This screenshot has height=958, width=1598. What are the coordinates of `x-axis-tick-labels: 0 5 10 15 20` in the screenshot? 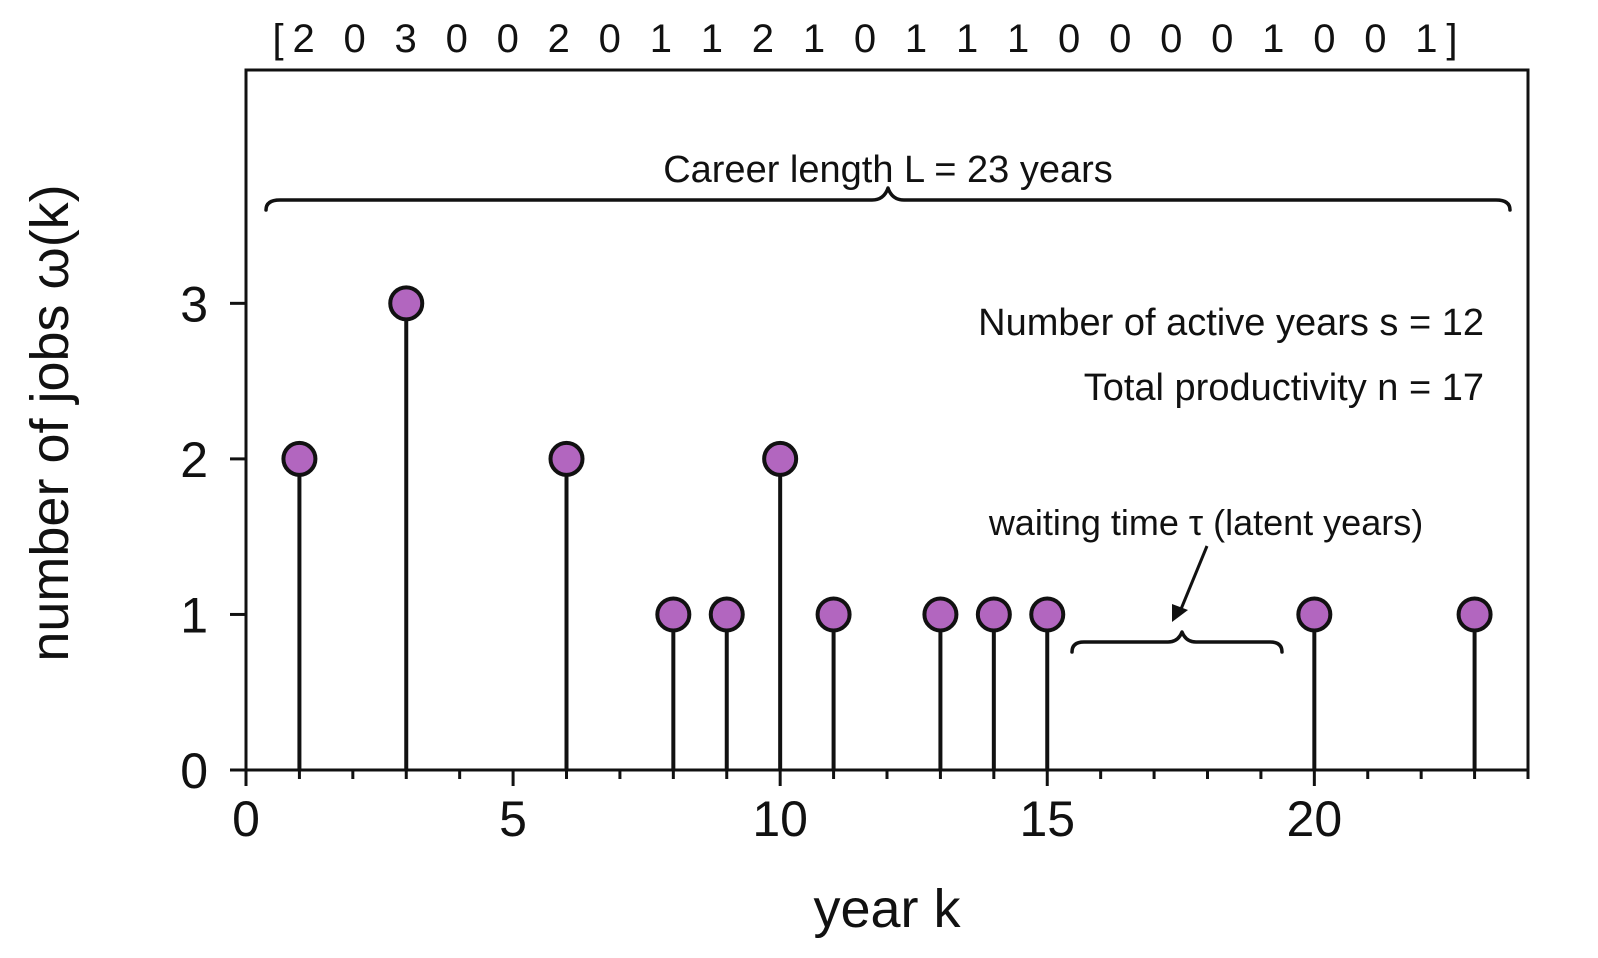 It's located at (787, 819).